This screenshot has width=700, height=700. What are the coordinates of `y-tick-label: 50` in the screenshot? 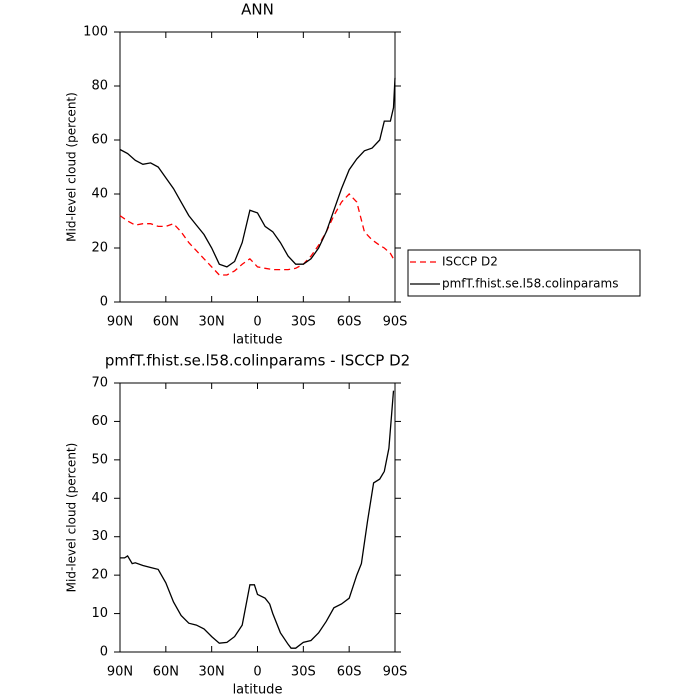 It's located at (99, 459).